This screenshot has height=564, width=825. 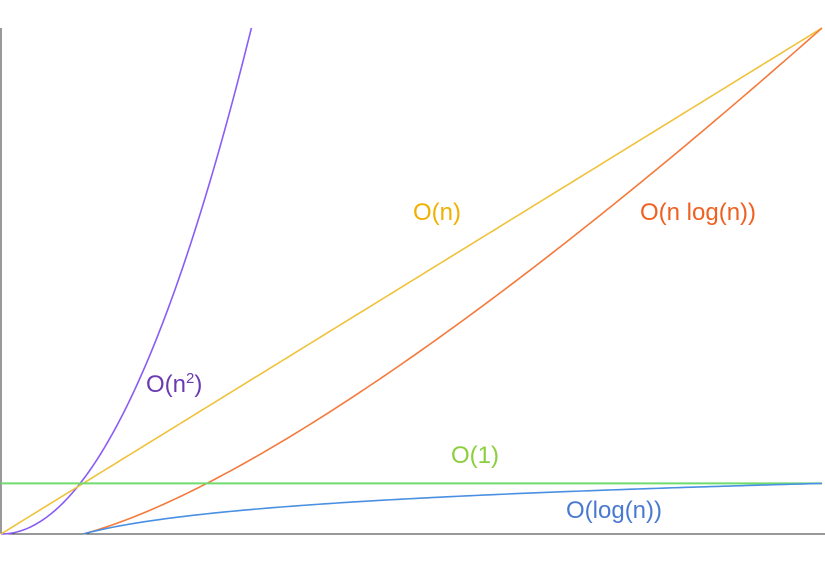 I want to click on series-label-constant: O(1), so click(x=475, y=455).